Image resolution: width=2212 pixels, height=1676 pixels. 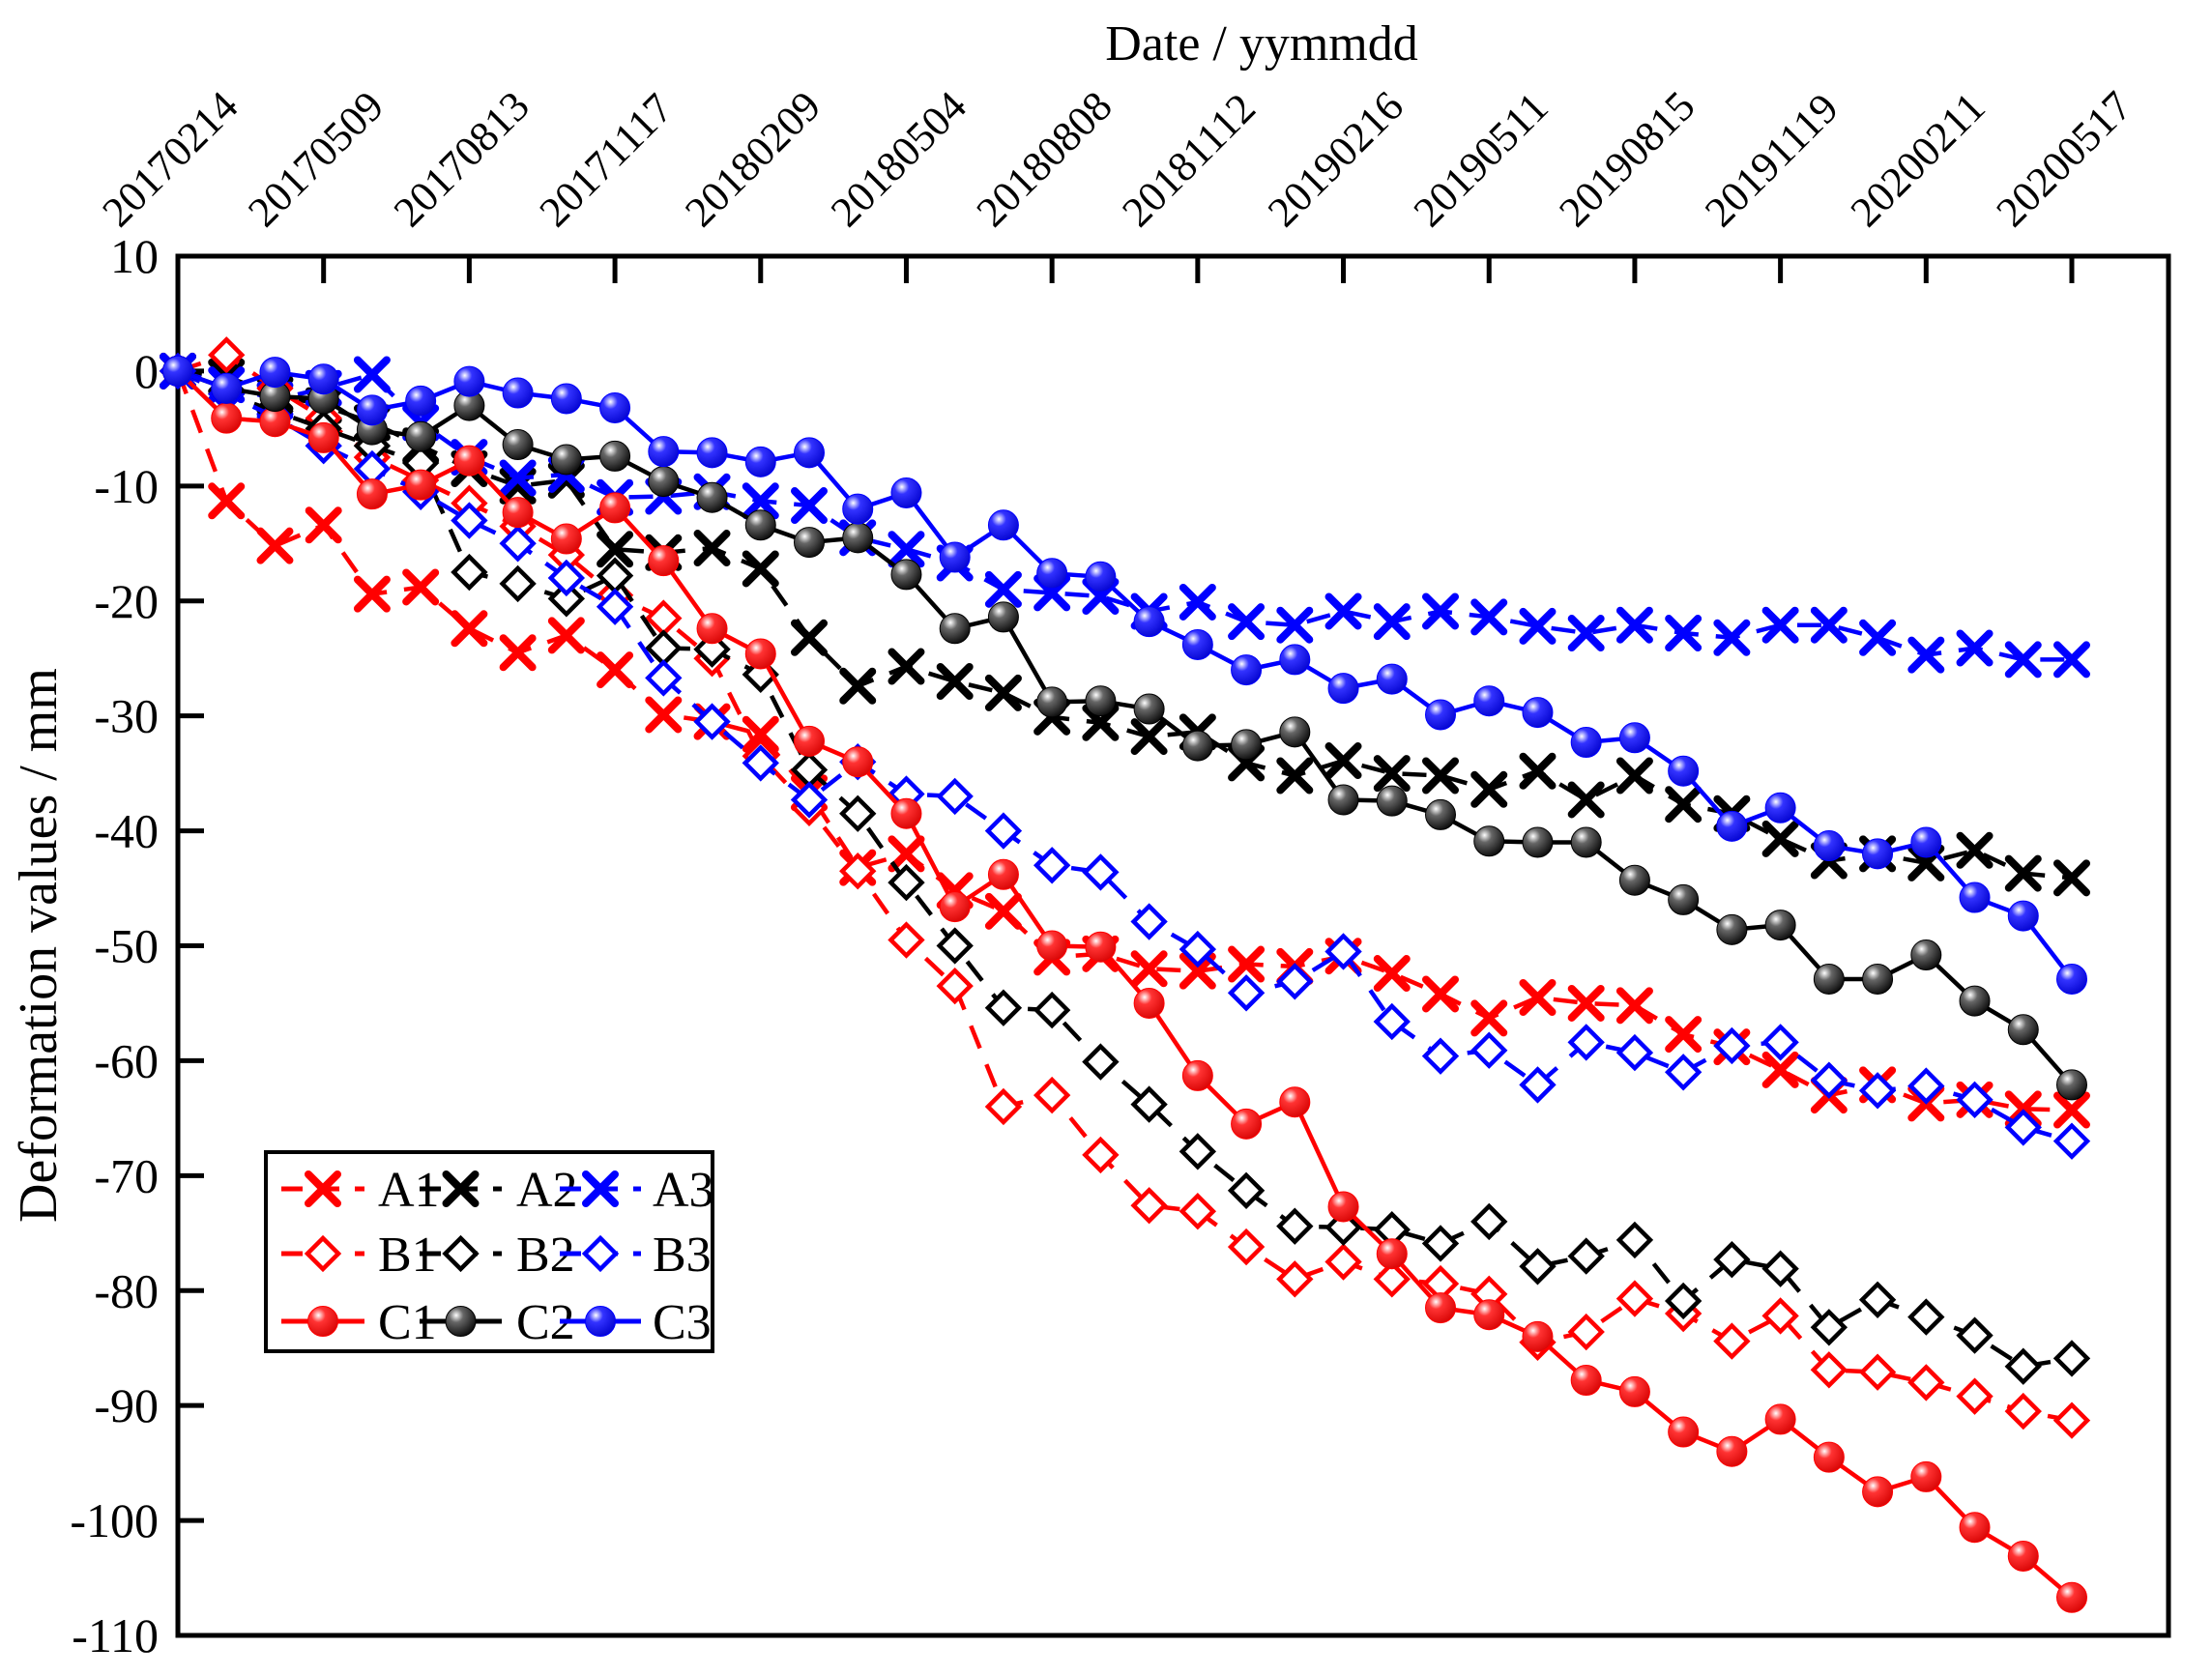 What do you see at coordinates (126, 601) in the screenshot?
I see `y-tick-label: -20` at bounding box center [126, 601].